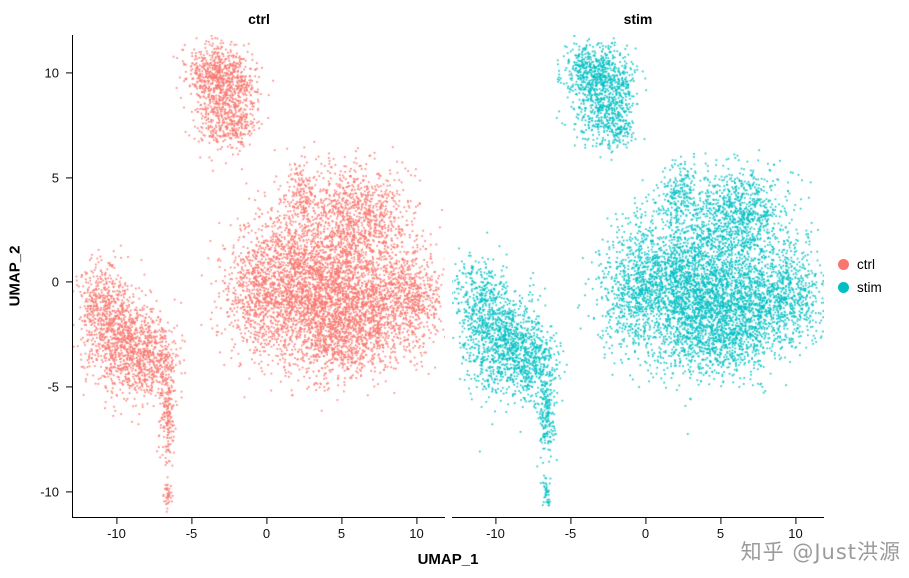 The width and height of the screenshot is (909, 578). Describe the element at coordinates (638, 19) in the screenshot. I see `facet-title-stim: stim` at that location.